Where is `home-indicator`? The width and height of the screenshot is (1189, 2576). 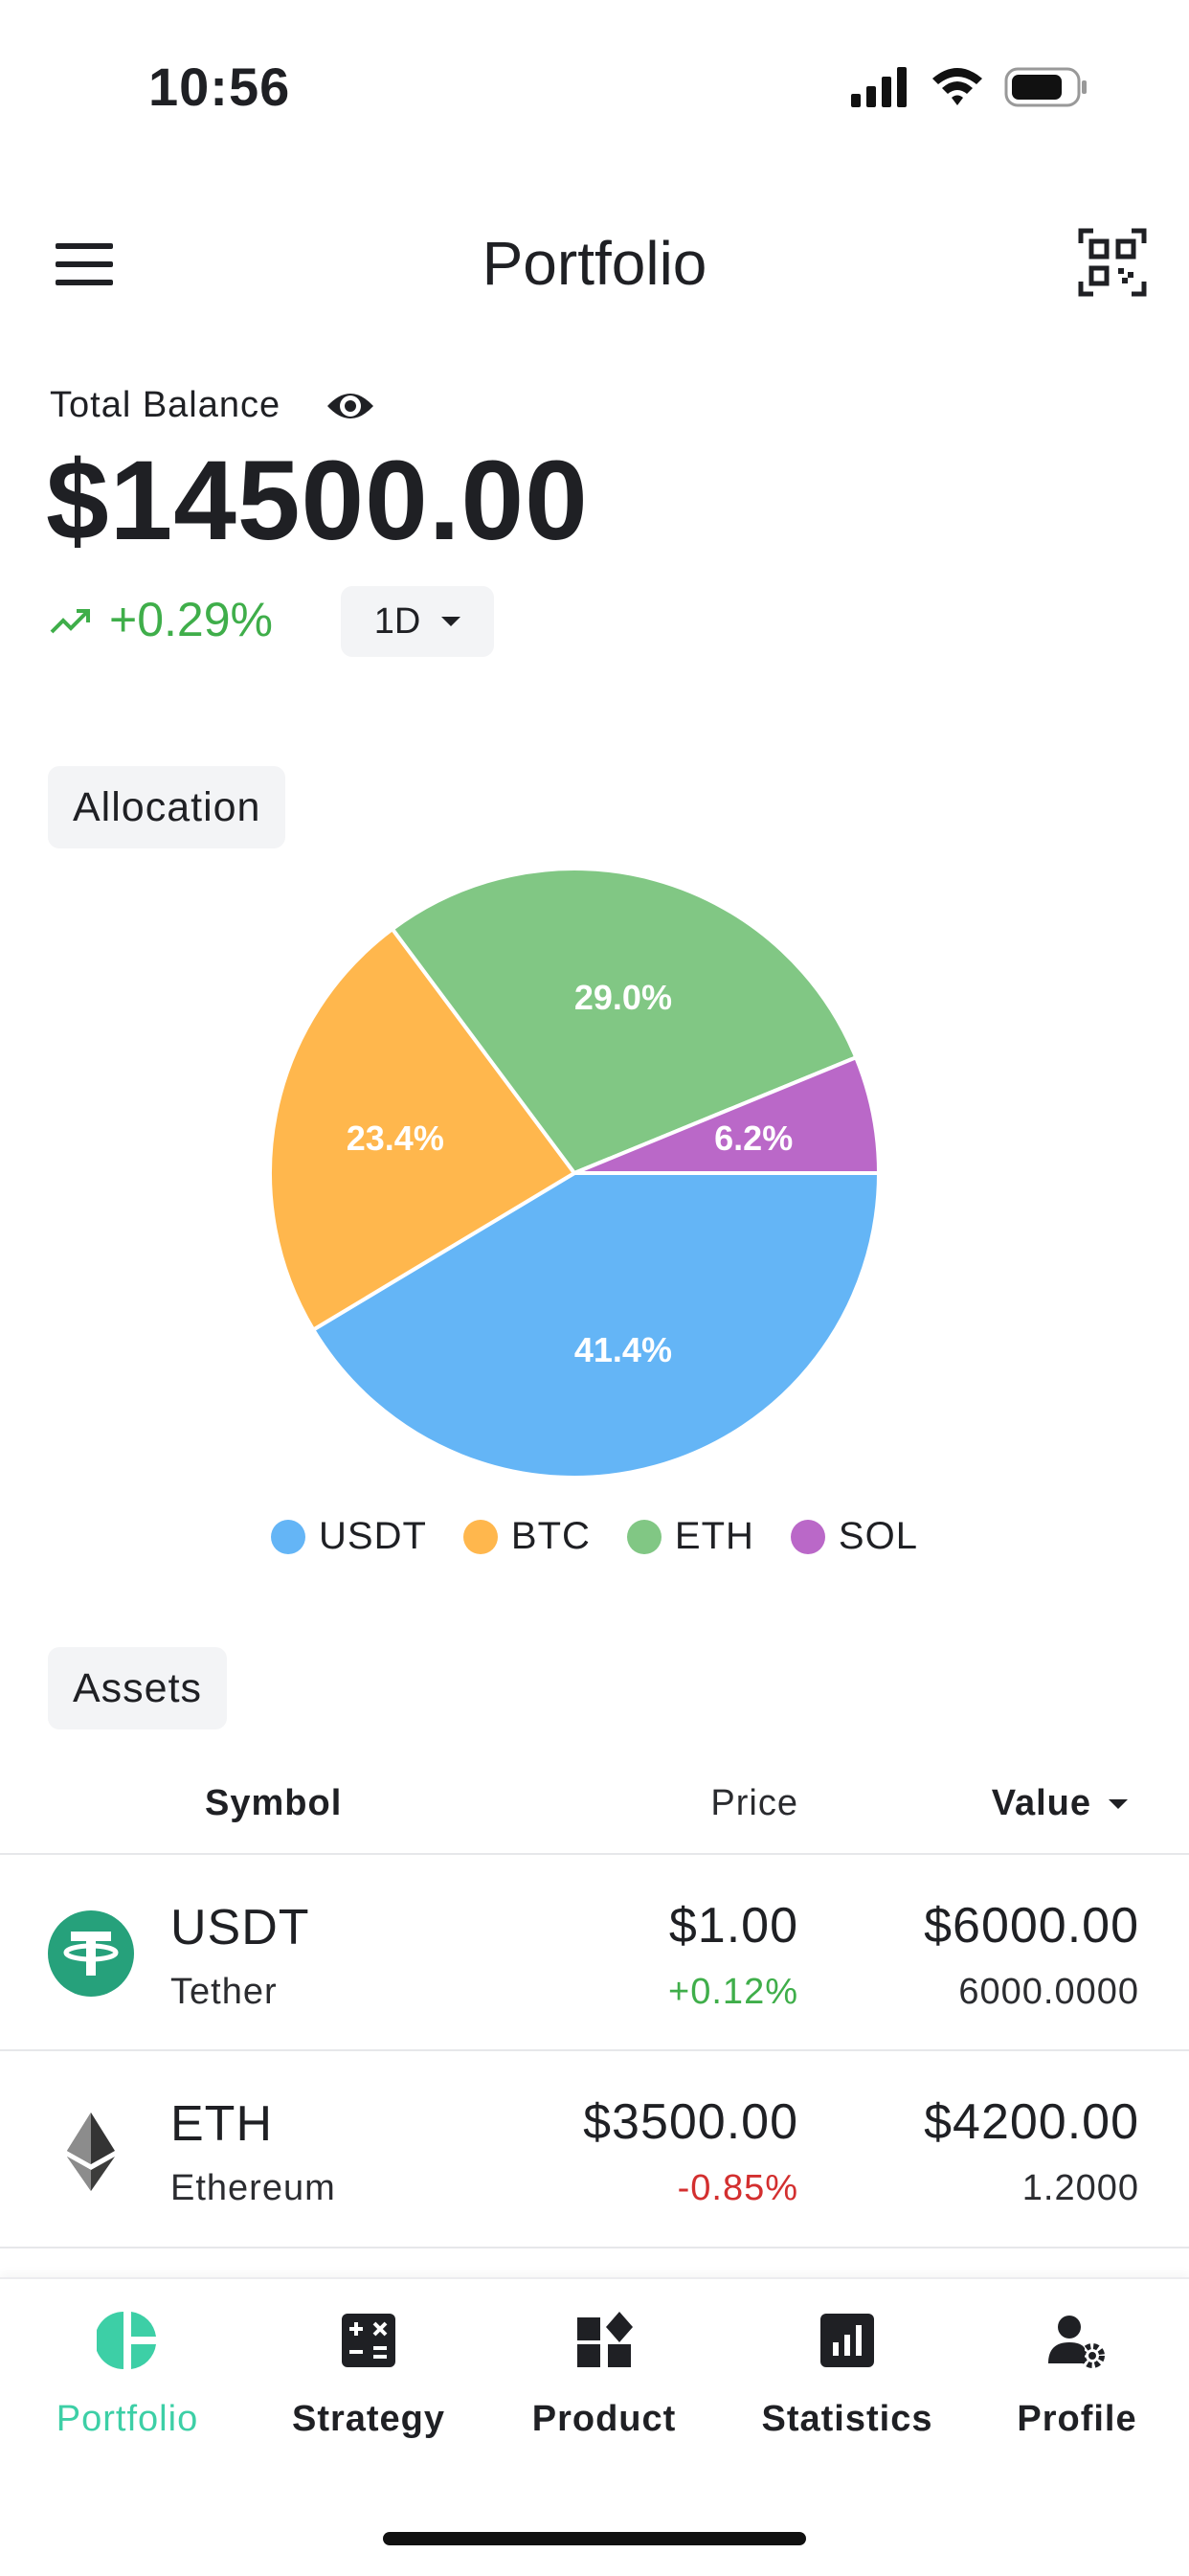
home-indicator is located at coordinates (594, 2538).